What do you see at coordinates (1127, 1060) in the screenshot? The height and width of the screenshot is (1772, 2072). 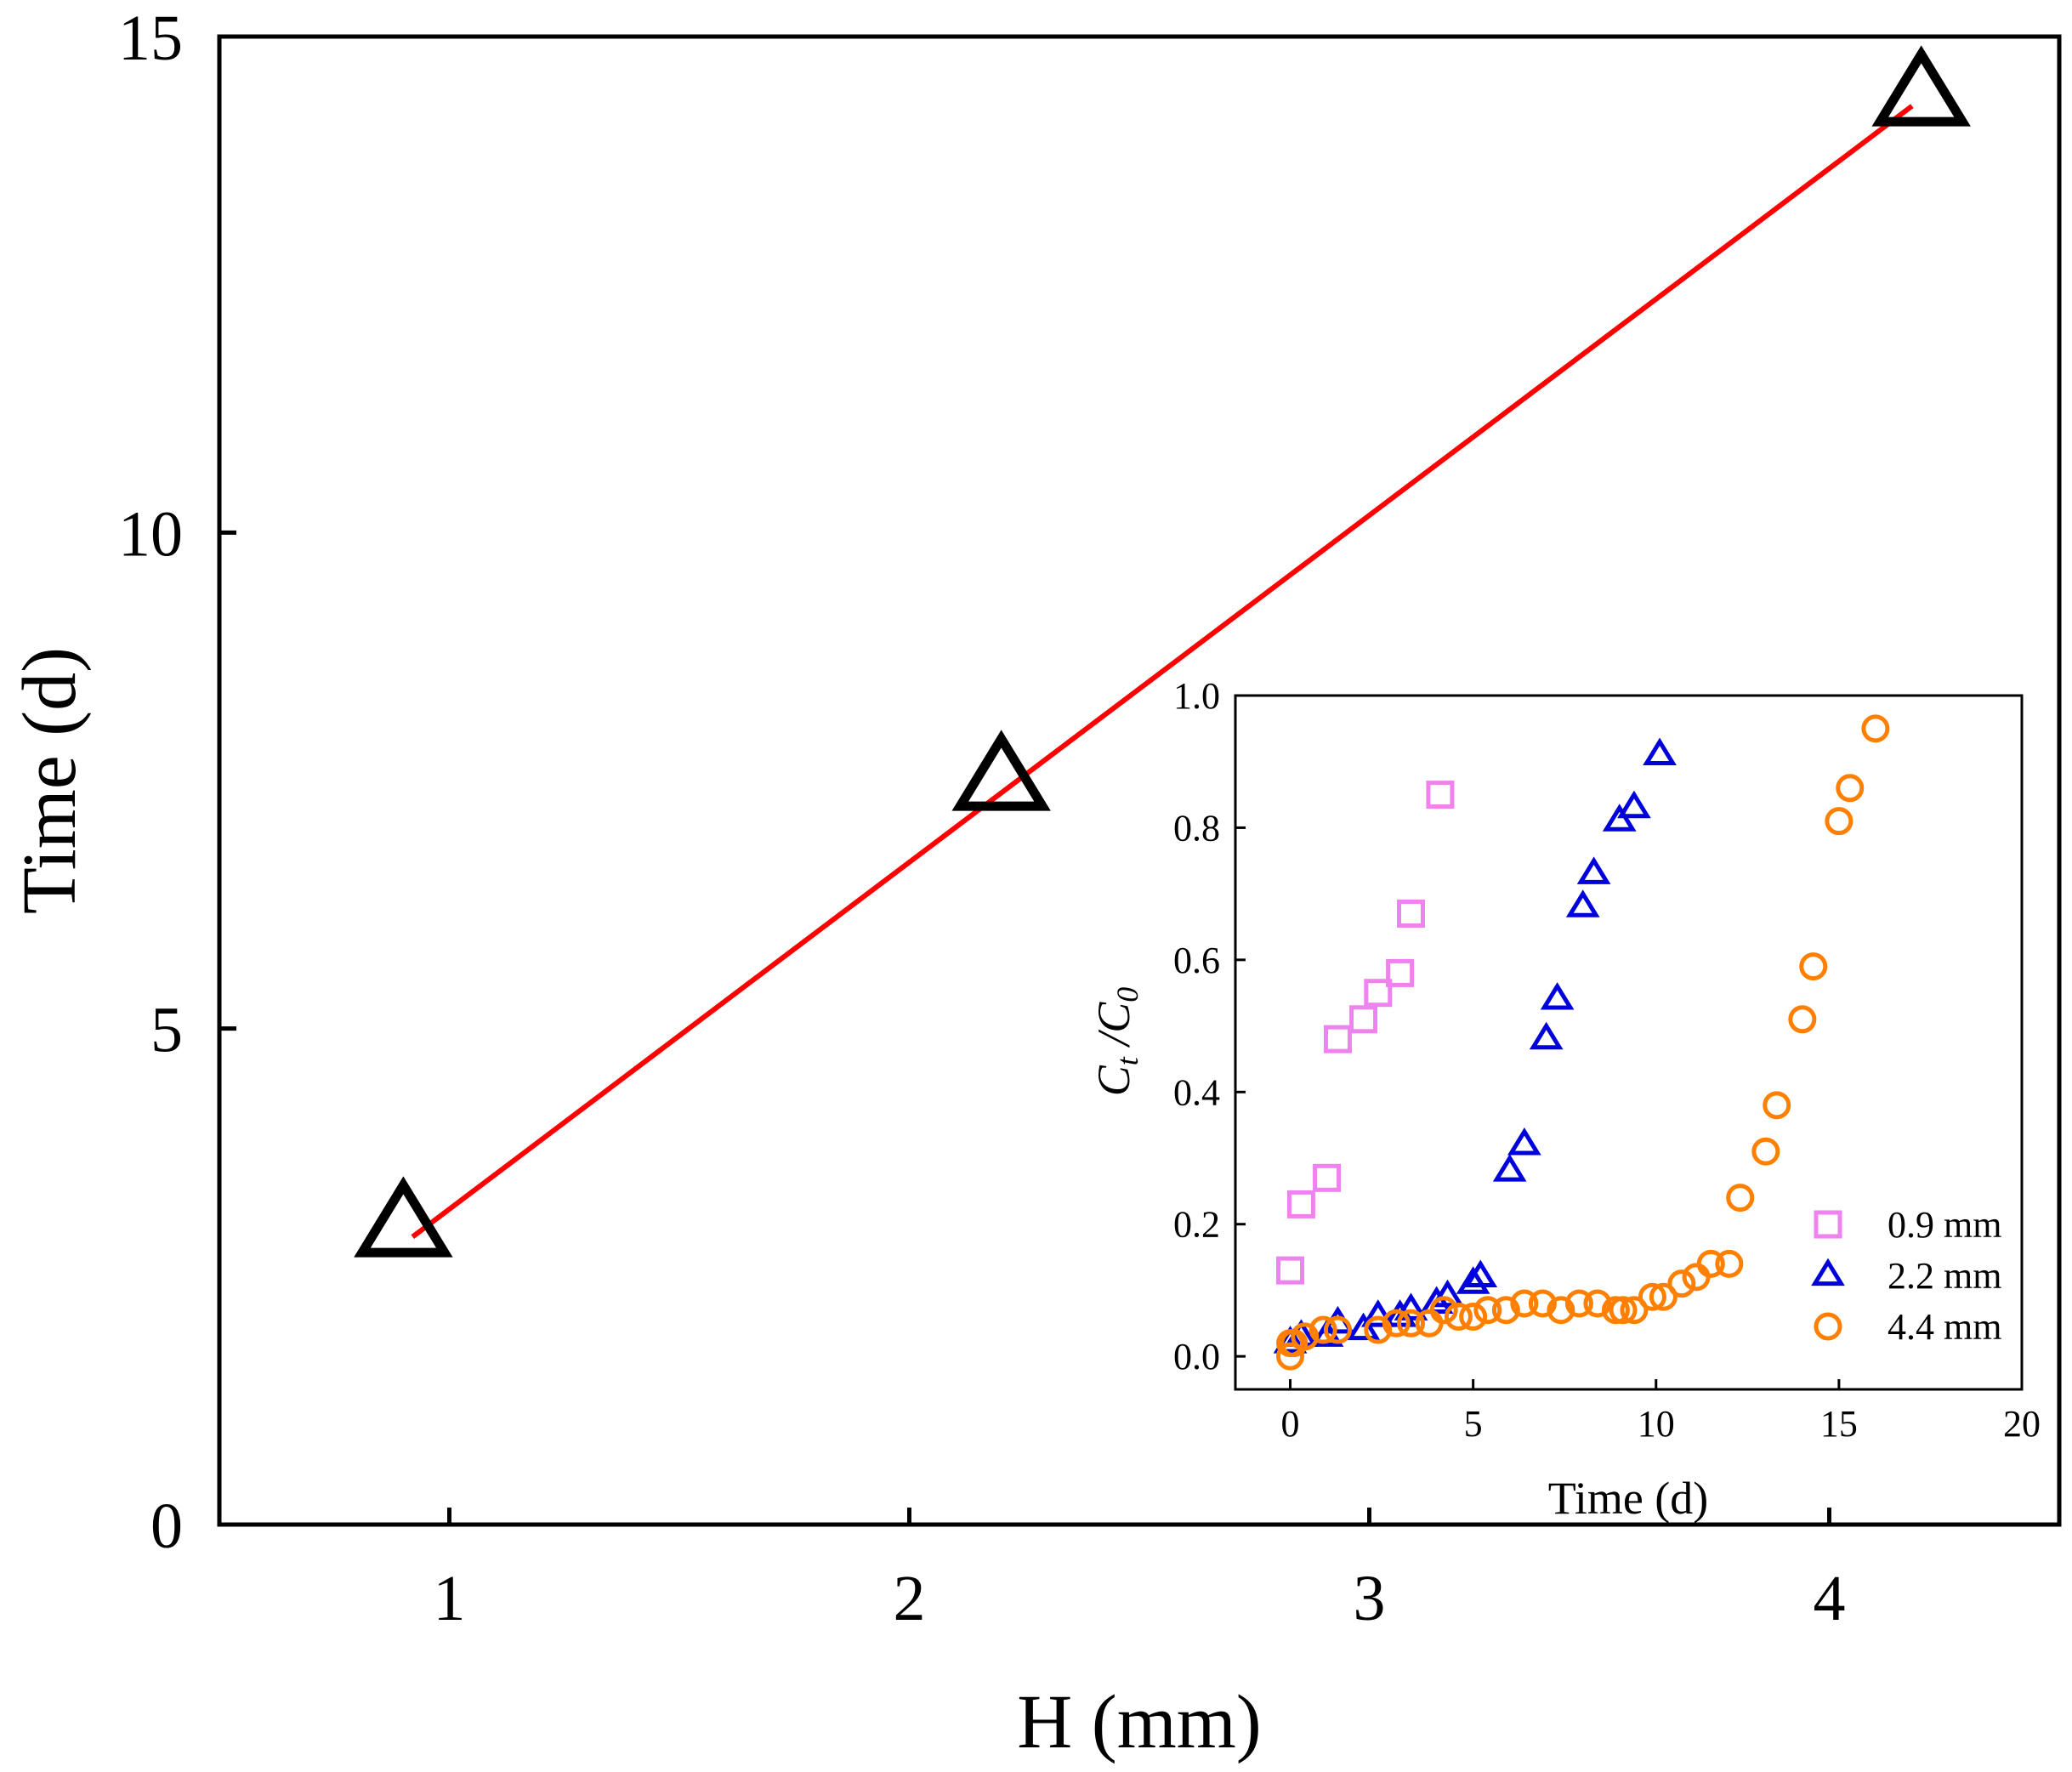 I see `inset-y-title-sub-t: t` at bounding box center [1127, 1060].